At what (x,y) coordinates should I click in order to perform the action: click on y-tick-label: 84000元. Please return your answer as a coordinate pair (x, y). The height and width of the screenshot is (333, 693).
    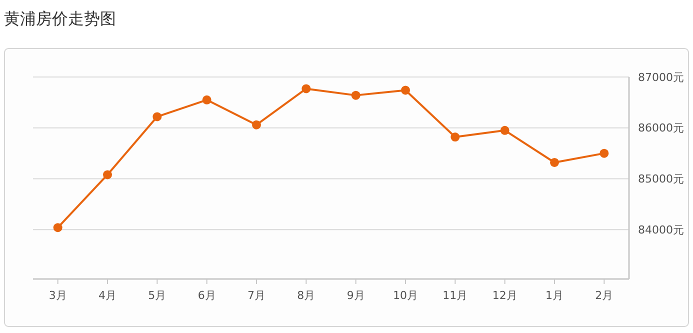
    Looking at the image, I should click on (661, 229).